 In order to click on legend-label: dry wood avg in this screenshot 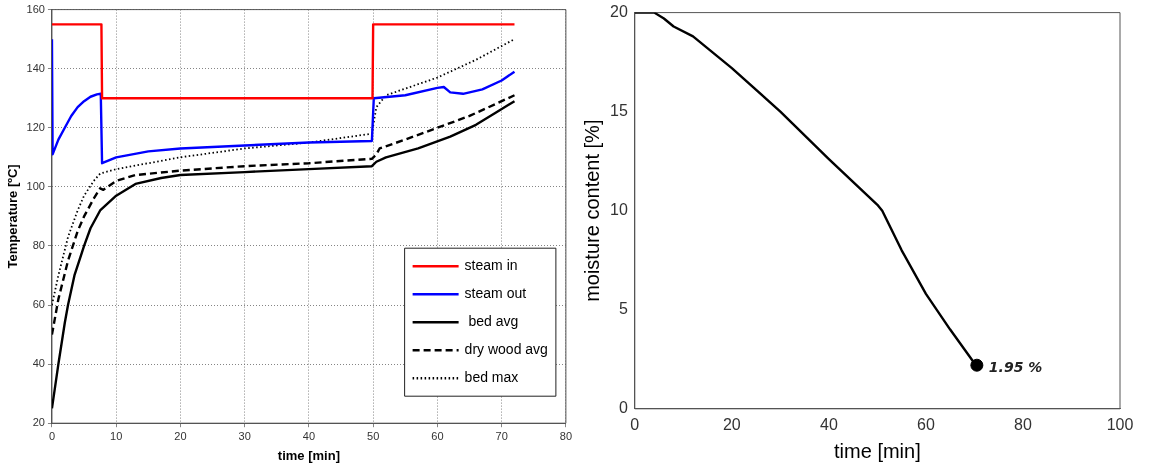, I will do `click(506, 349)`.